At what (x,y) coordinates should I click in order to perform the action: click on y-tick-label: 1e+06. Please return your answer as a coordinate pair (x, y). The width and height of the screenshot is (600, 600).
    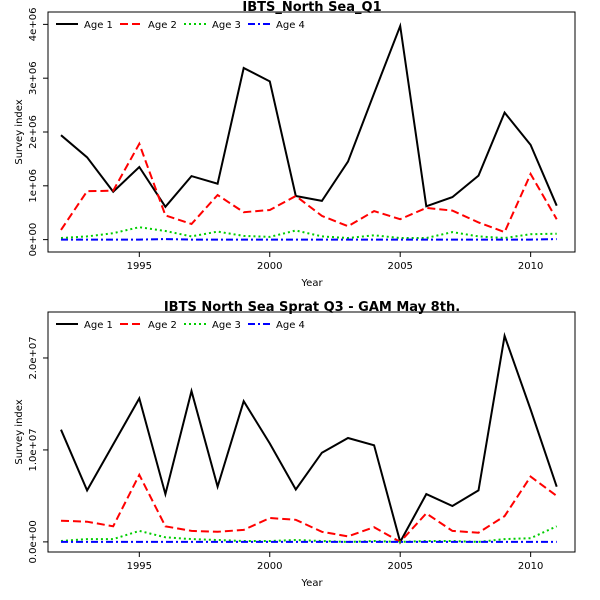
    Looking at the image, I should click on (33, 186).